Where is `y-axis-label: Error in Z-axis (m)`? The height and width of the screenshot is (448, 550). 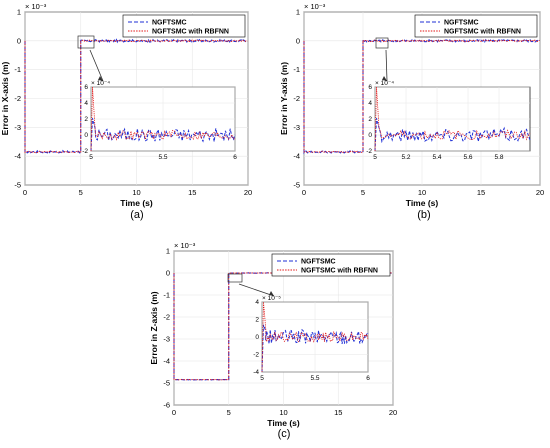
y-axis-label: Error in Z-axis (m) is located at coordinates (154, 327).